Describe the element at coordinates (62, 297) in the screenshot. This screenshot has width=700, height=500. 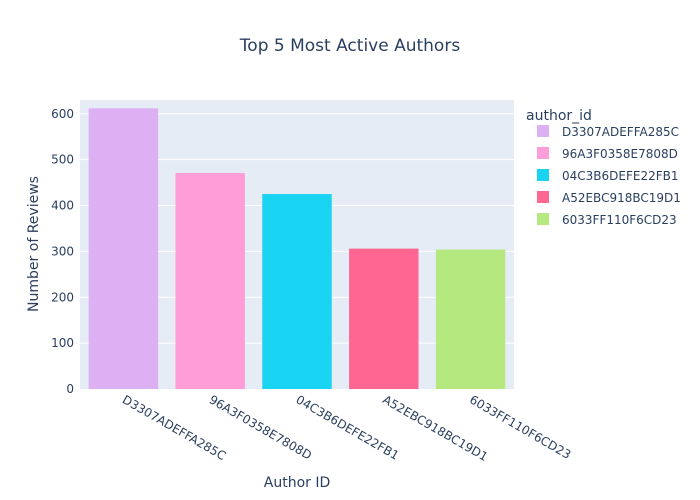
I see `y-tick-label: 200` at that location.